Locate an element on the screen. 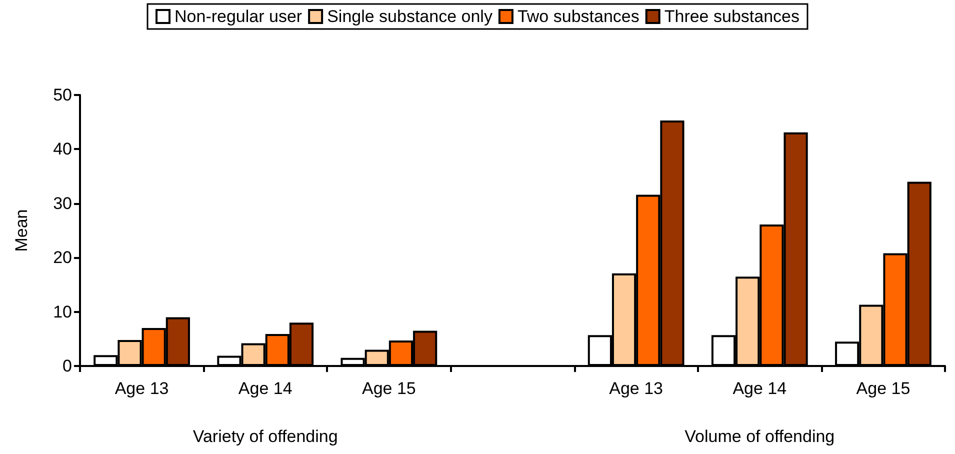 This screenshot has width=955, height=454. text: Volume of offending is located at coordinates (759, 436).